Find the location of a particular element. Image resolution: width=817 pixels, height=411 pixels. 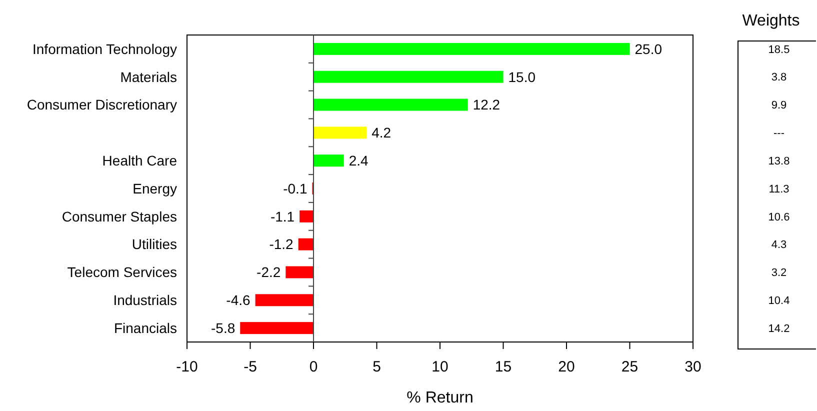

text: Weights is located at coordinates (771, 21).